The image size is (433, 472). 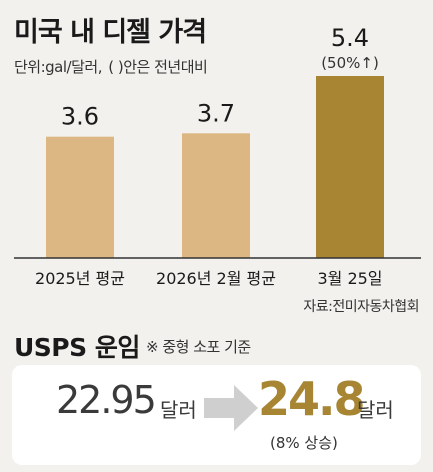 What do you see at coordinates (304, 443) in the screenshot?
I see `usps-to-change: (8% 상승)` at bounding box center [304, 443].